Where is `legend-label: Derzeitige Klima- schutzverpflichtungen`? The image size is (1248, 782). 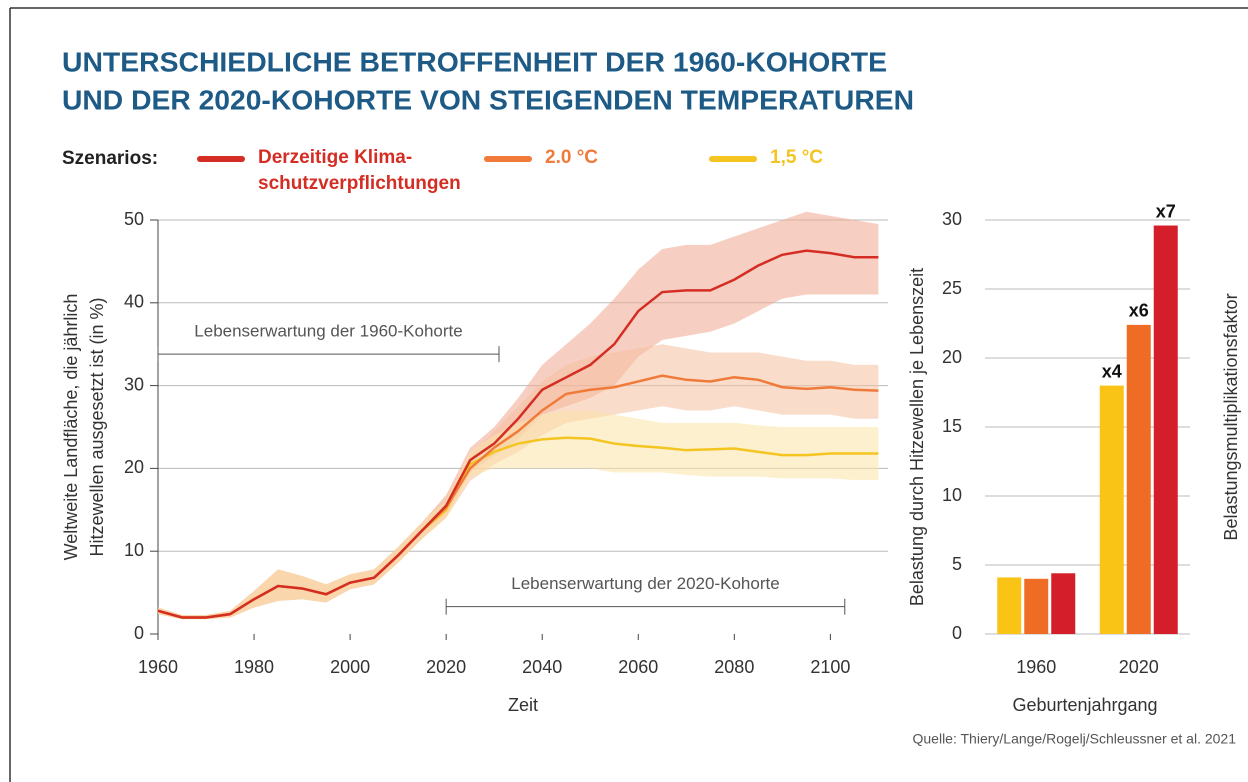 legend-label: Derzeitige Klima- schutzverpflichtungen is located at coordinates (359, 170).